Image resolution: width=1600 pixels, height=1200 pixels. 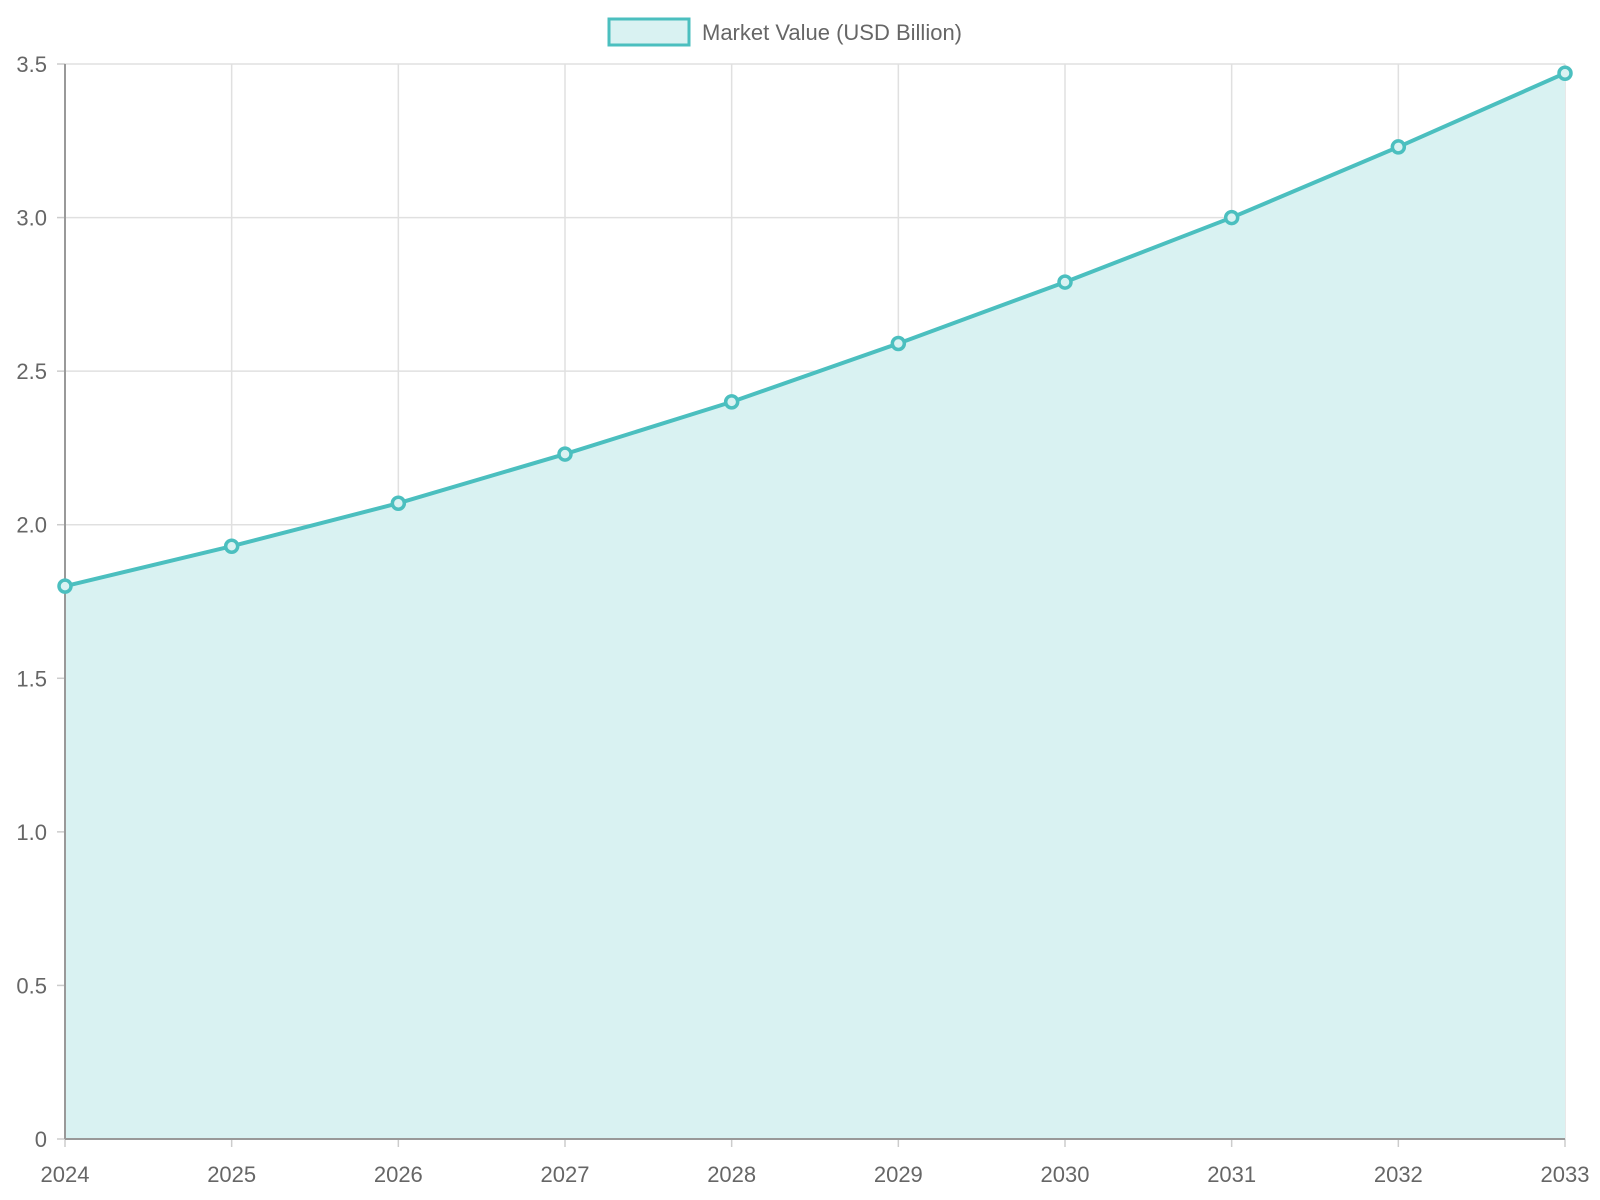 I want to click on legend-swatch, so click(x=649, y=32).